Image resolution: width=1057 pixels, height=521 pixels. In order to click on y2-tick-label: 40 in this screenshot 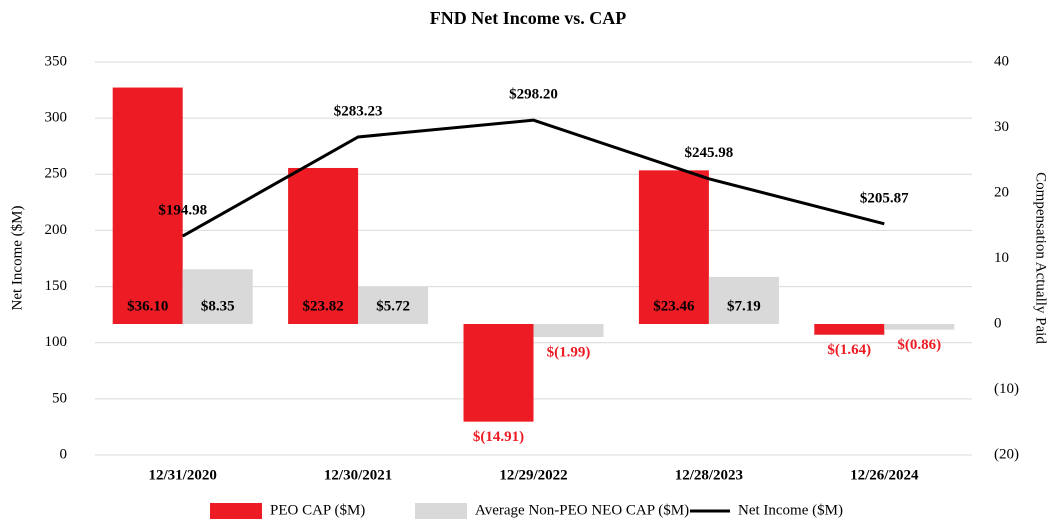, I will do `click(1001, 61)`.